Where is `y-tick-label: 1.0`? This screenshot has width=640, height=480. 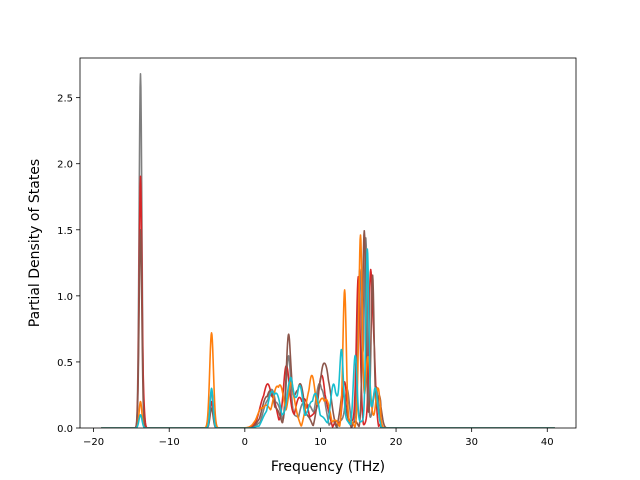
y-tick-label: 1.0 is located at coordinates (65, 297).